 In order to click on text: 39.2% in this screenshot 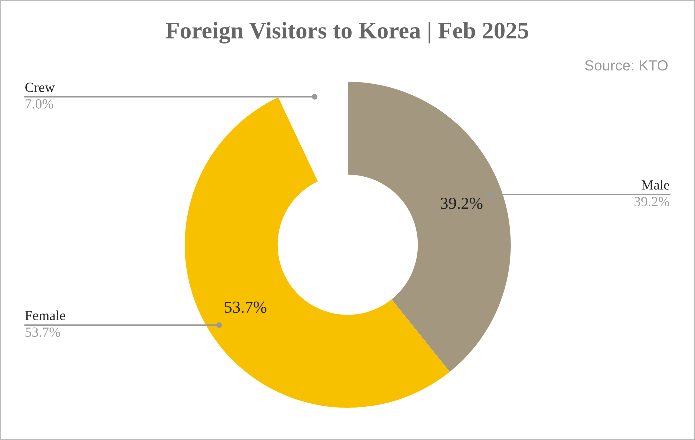, I will do `click(462, 204)`.